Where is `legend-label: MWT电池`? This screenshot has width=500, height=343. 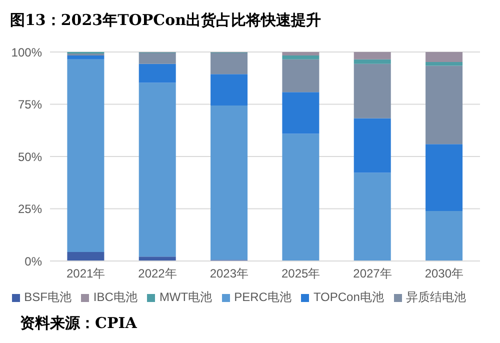
legend-label: MWT电池 is located at coordinates (185, 297).